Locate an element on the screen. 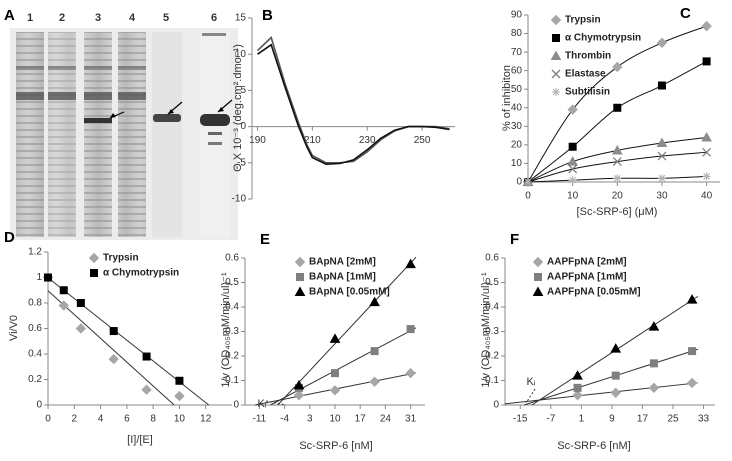 This screenshot has width=732, height=461. legend-label: Elastase is located at coordinates (585, 74).